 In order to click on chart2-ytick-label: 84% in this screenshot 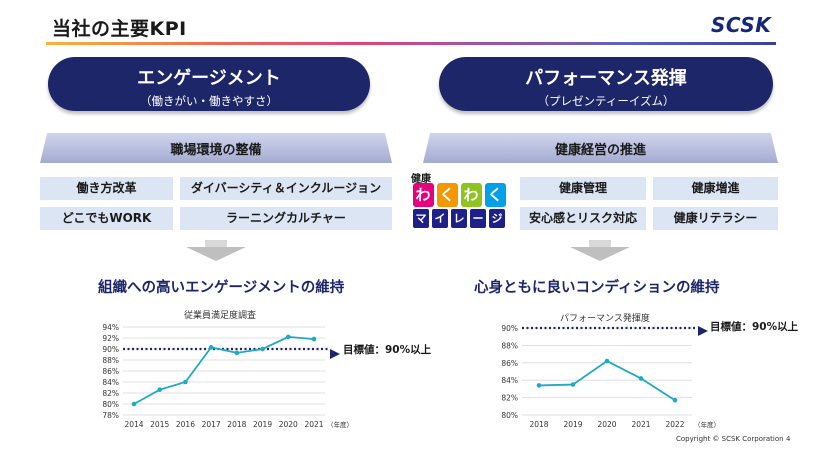, I will do `click(509, 380)`.